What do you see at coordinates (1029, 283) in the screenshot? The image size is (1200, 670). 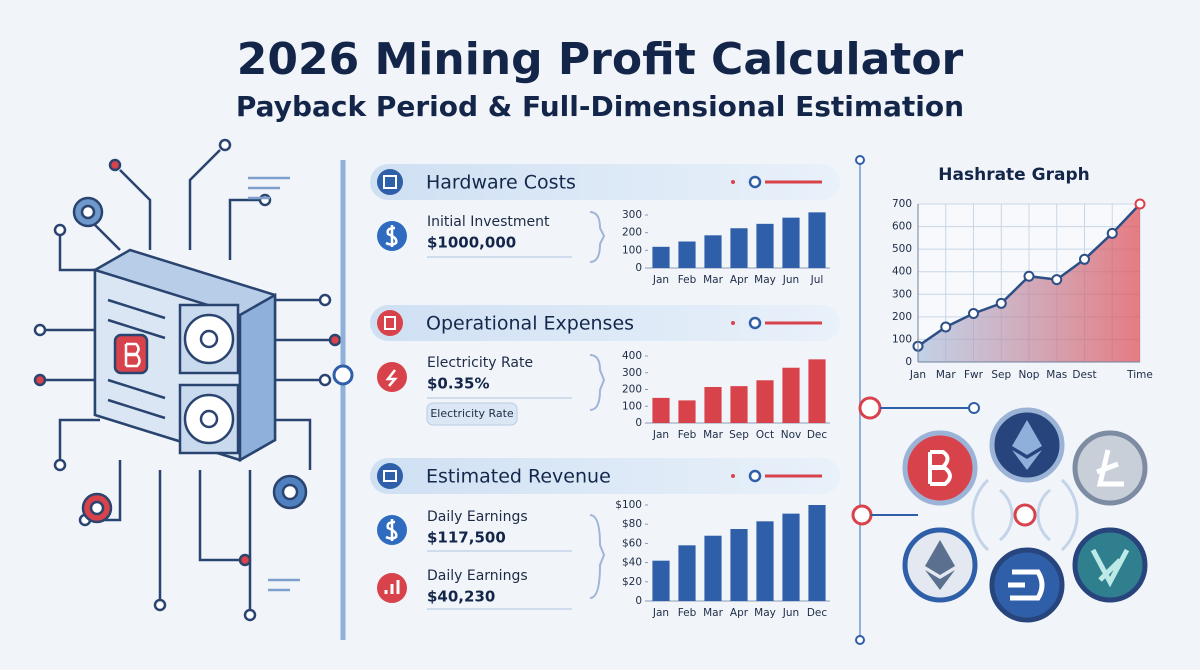 I see `area` at bounding box center [1029, 283].